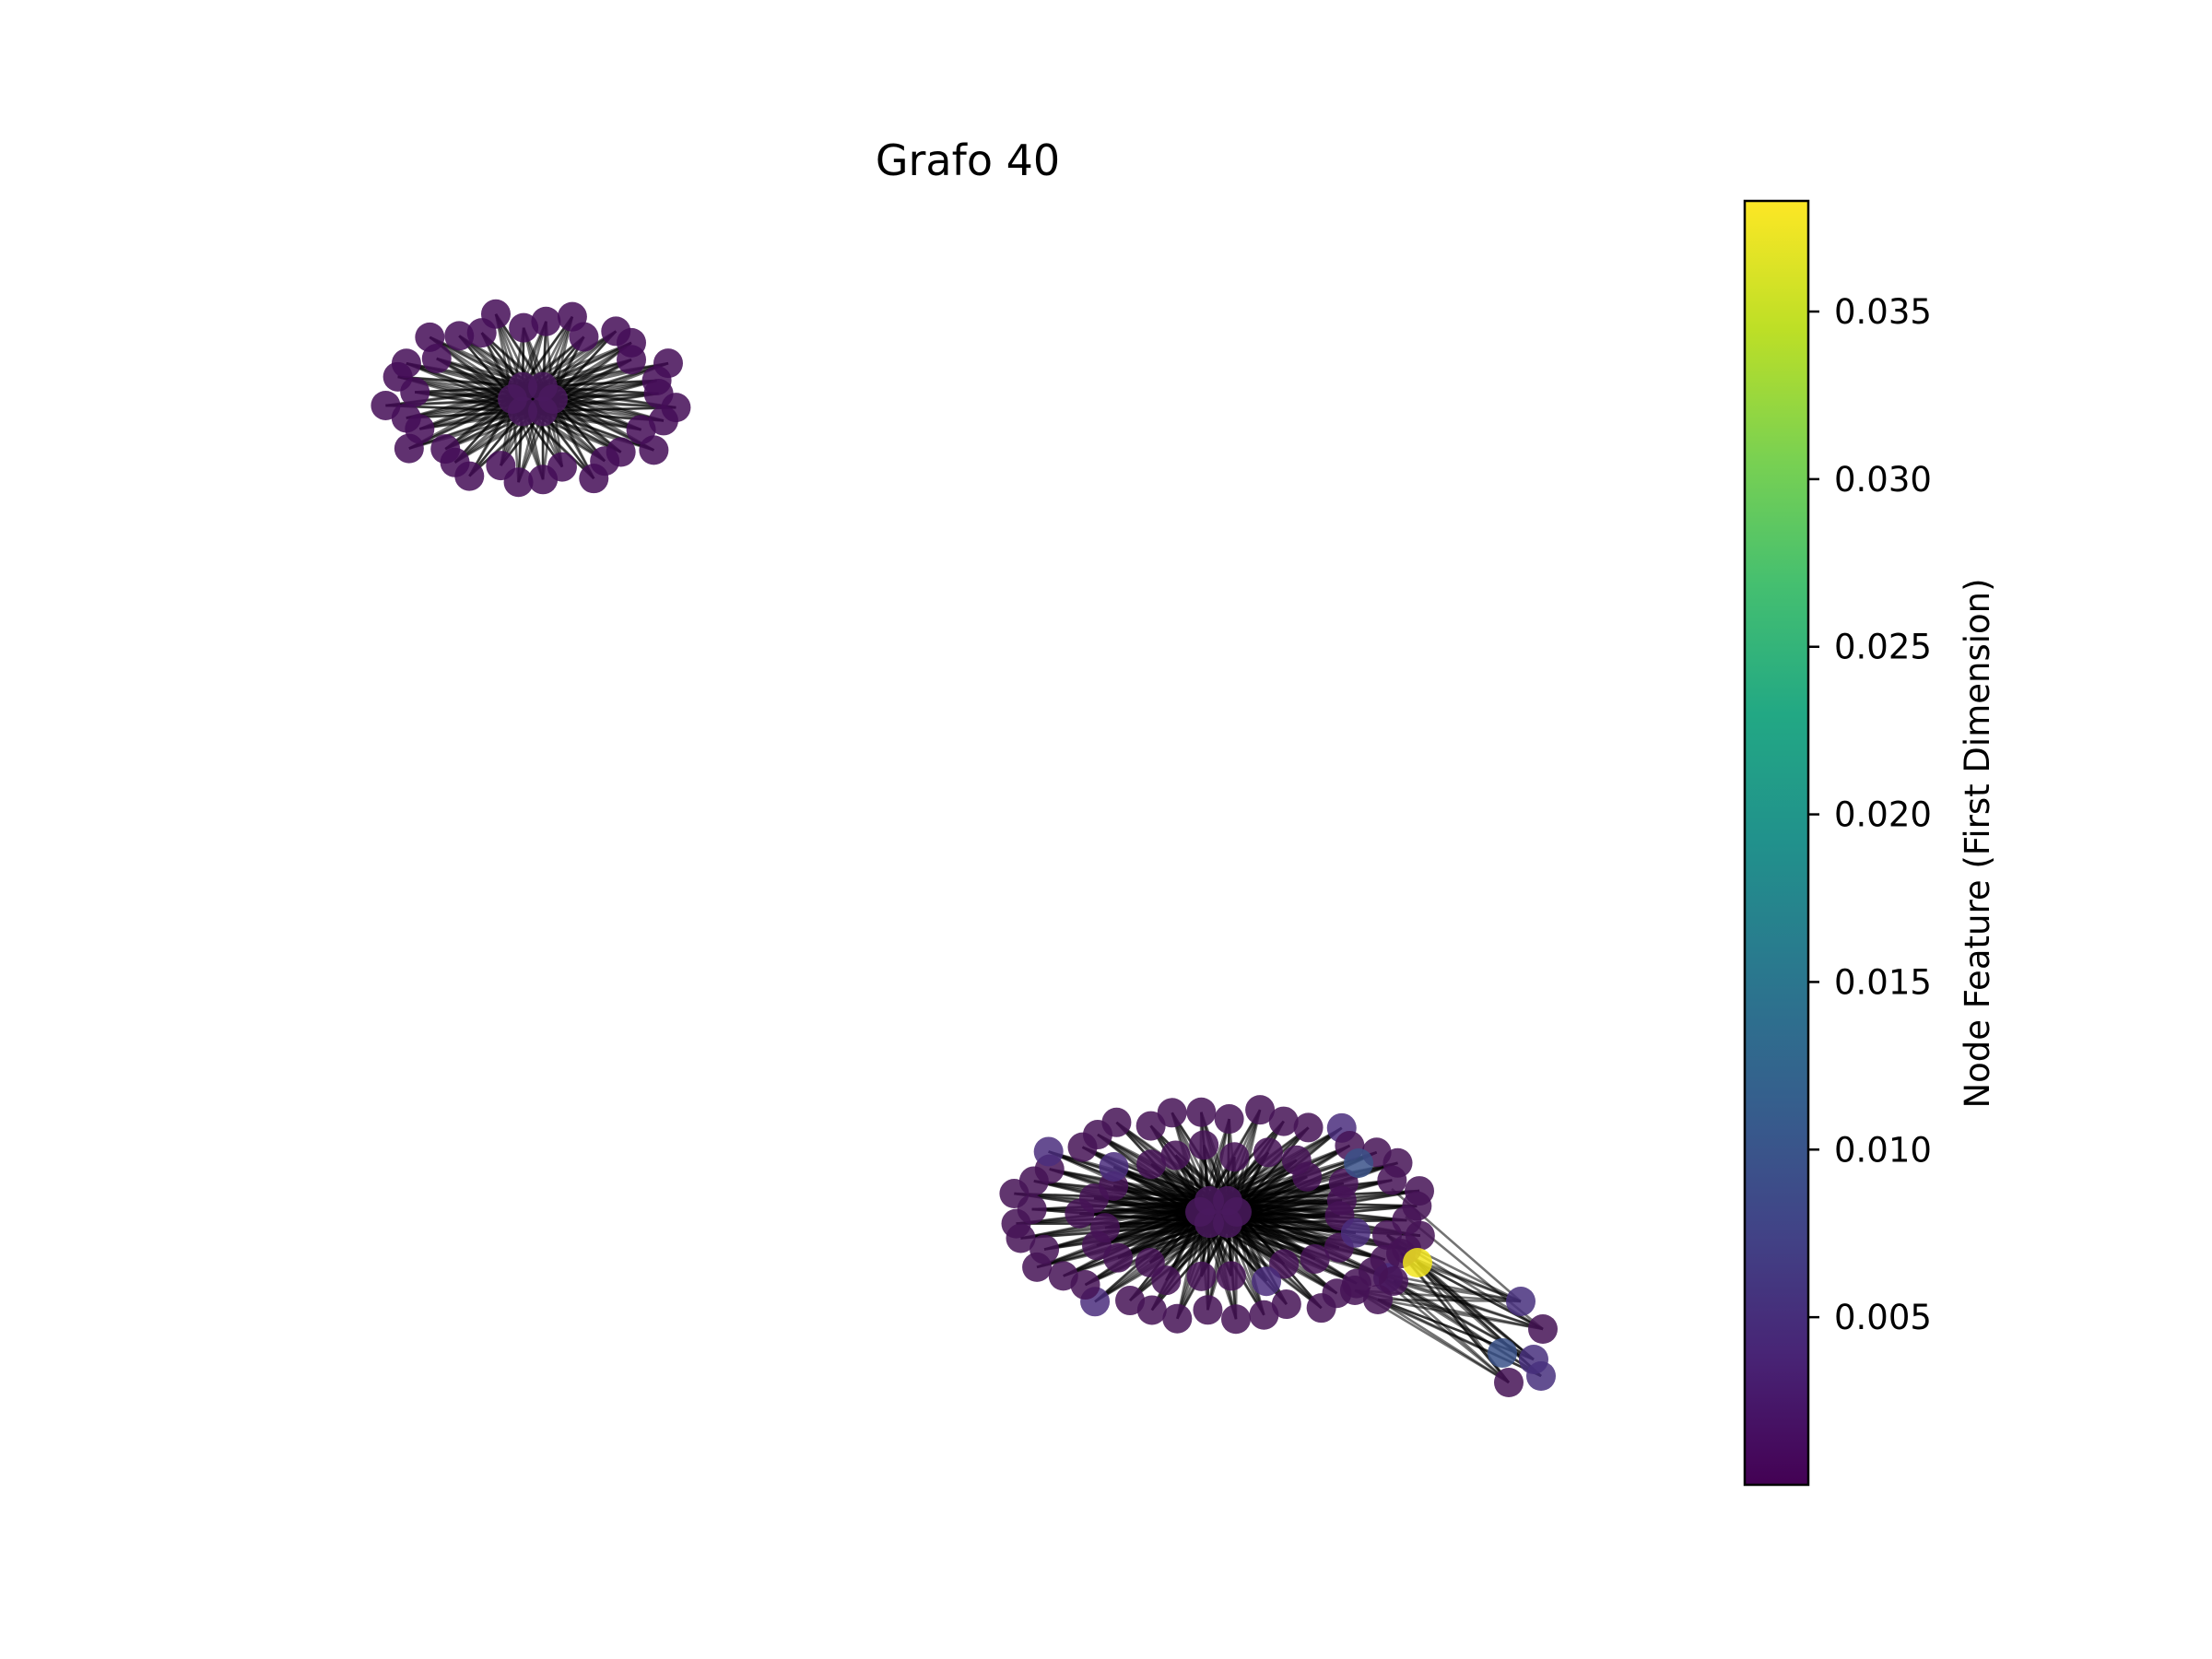  I want to click on colorbar-label: Node Feature (First Dimension), so click(1977, 843).